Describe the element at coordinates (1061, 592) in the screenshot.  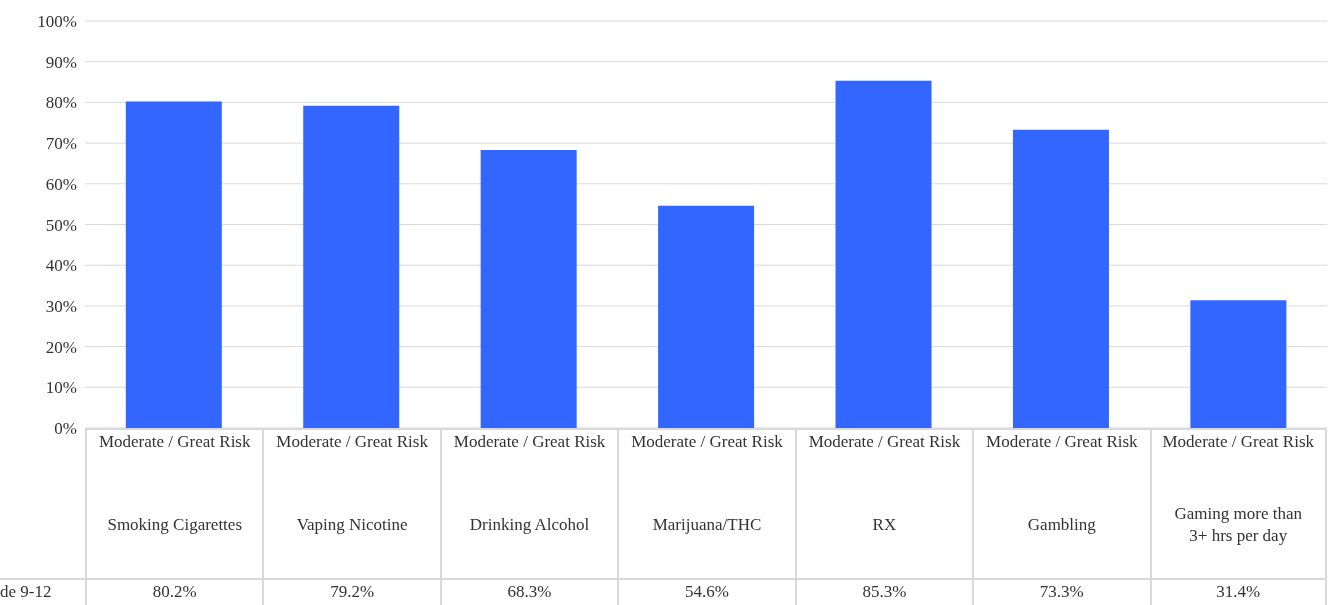
I see `data-label: 73.3%` at that location.